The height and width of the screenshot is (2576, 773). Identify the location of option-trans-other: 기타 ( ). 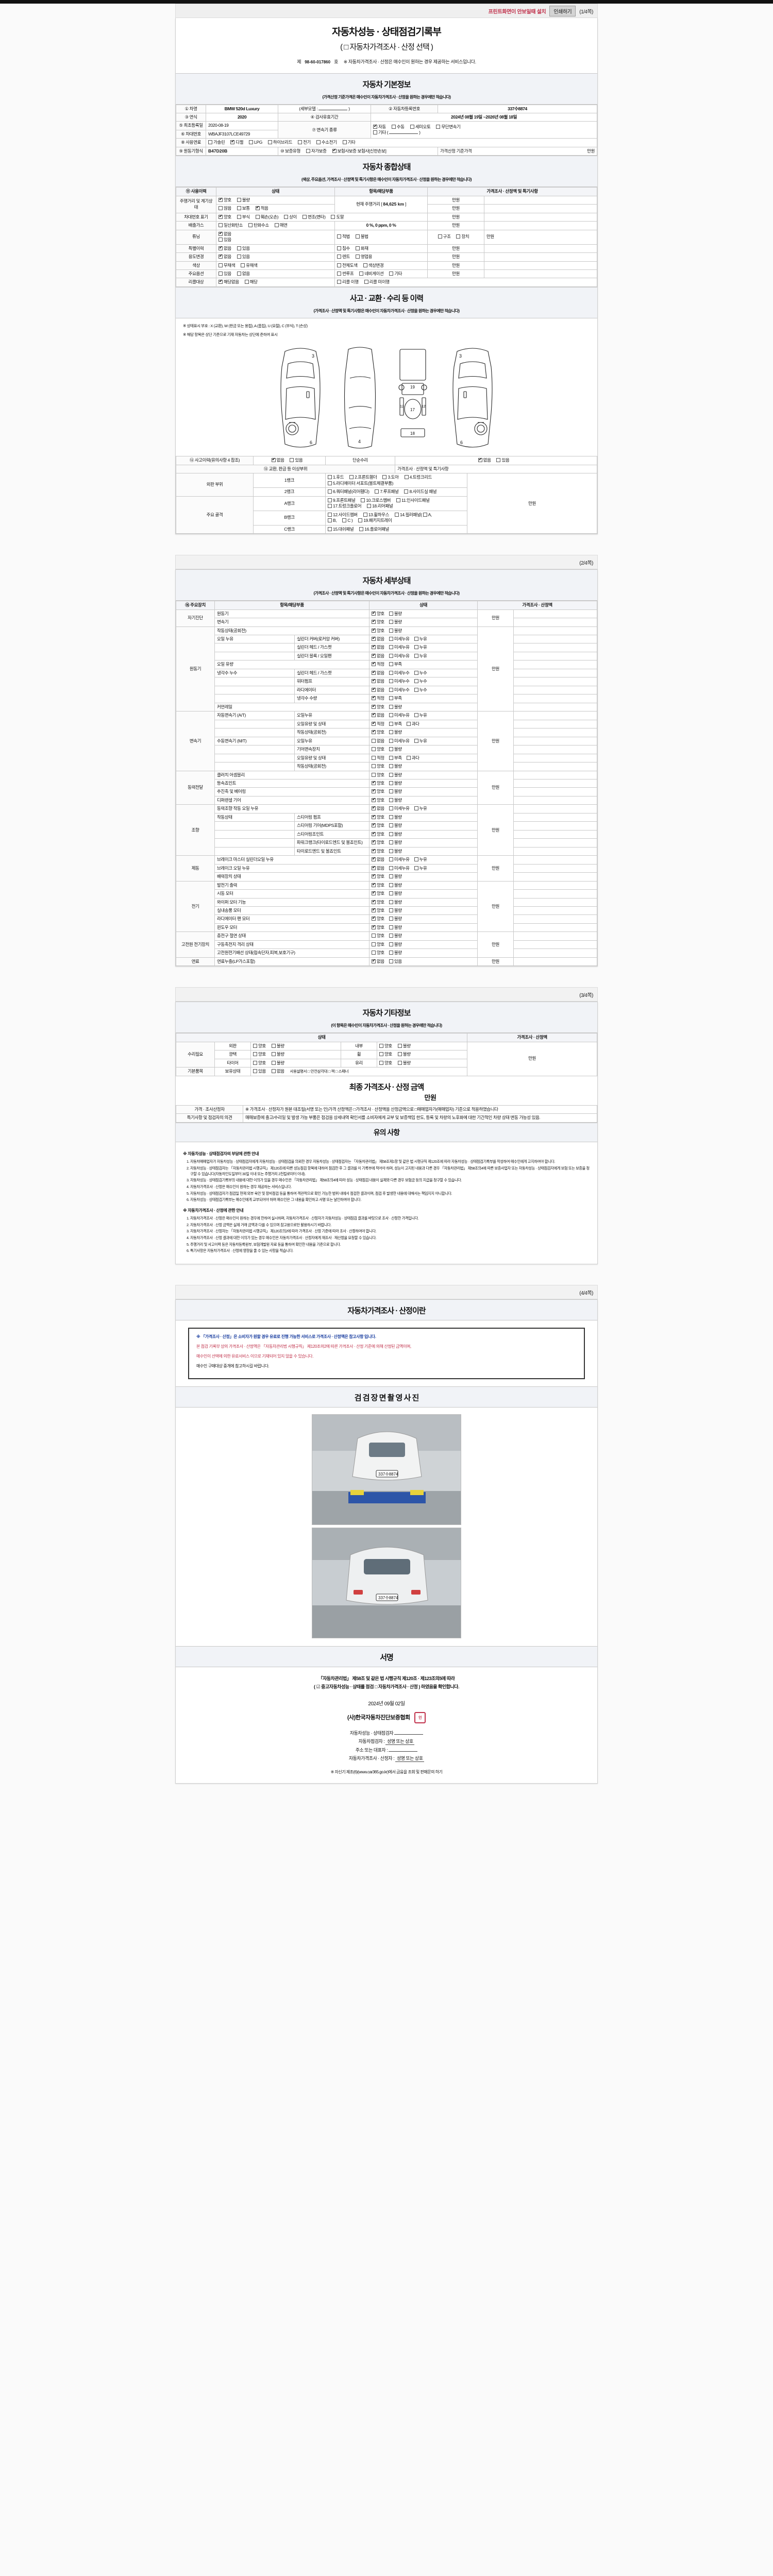
(397, 132).